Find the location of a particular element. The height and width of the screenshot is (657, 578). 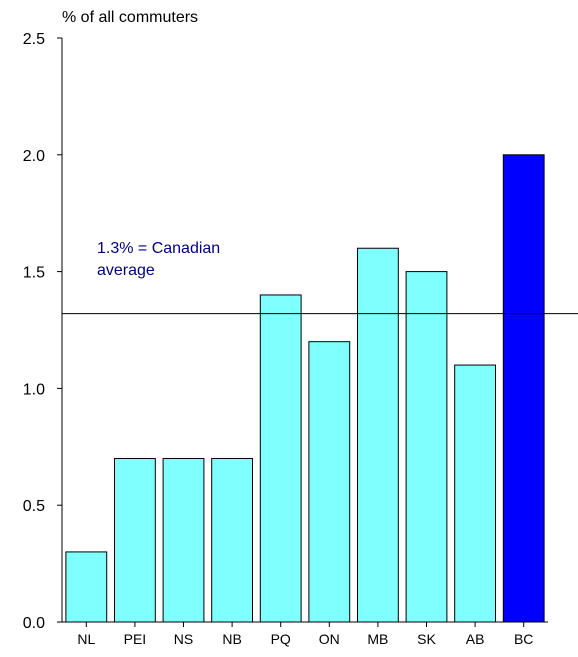

x-tick-label-pq: PQ is located at coordinates (281, 639).